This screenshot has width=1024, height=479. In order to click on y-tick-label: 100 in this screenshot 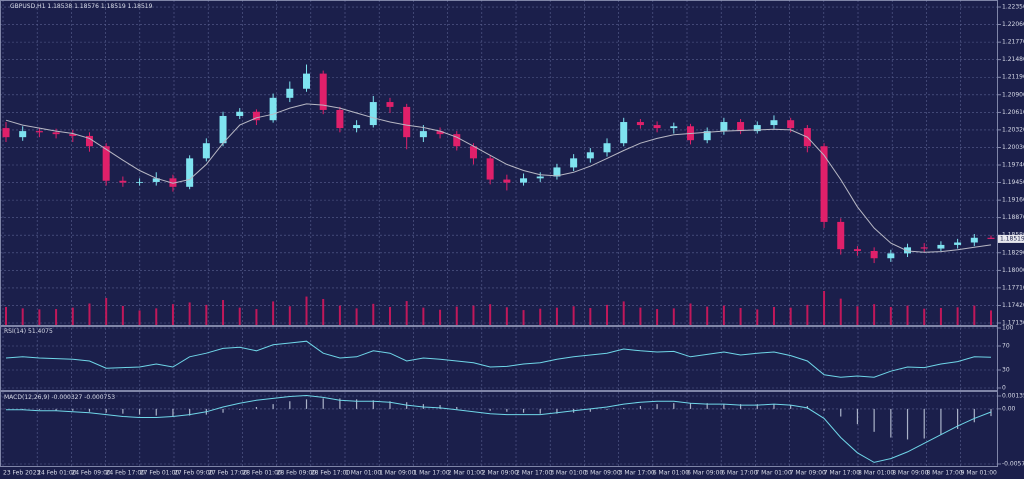, I will do `click(1008, 328)`.